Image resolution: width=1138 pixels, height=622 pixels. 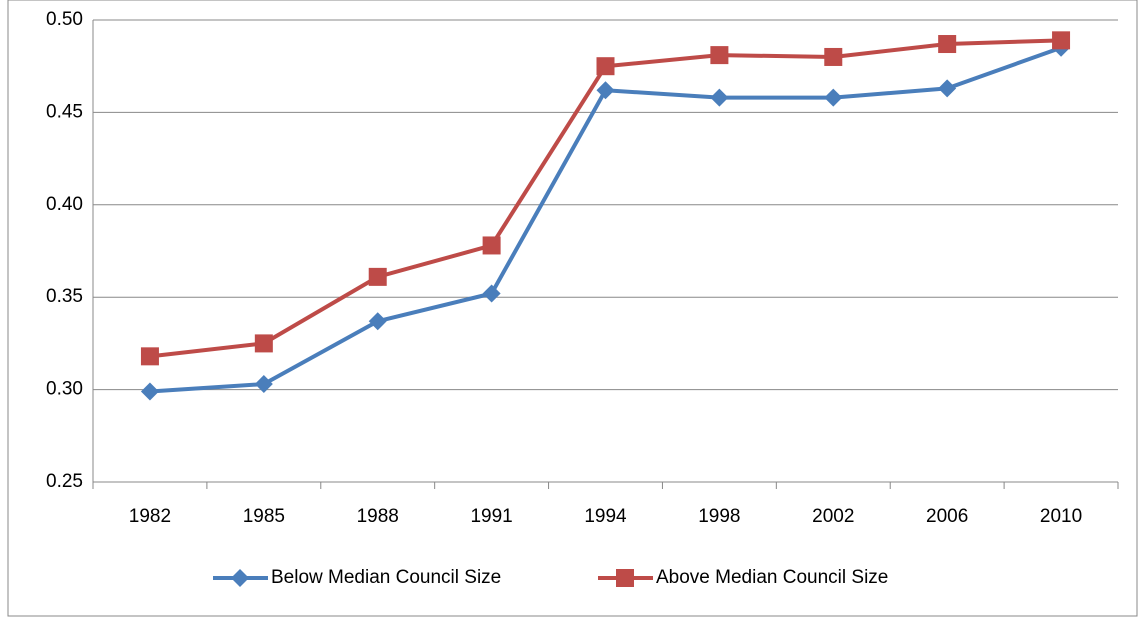 I want to click on x-tick-label: 1985, so click(x=264, y=516).